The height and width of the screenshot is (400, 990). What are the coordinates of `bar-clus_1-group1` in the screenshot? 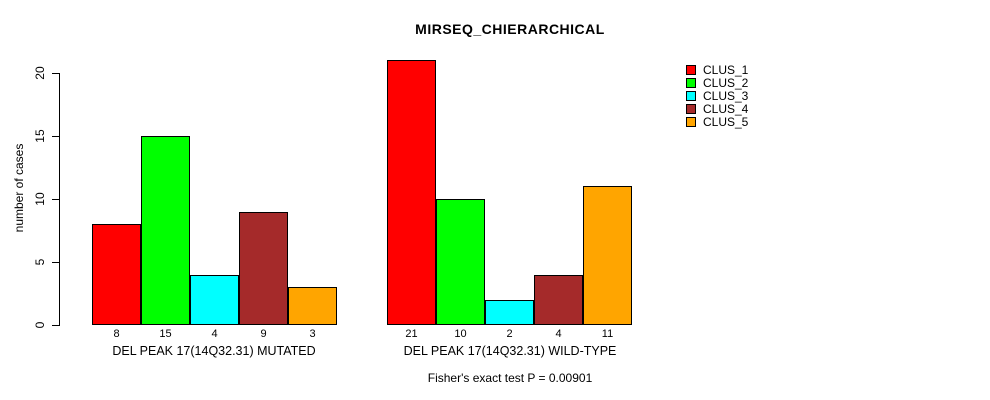 It's located at (116, 274).